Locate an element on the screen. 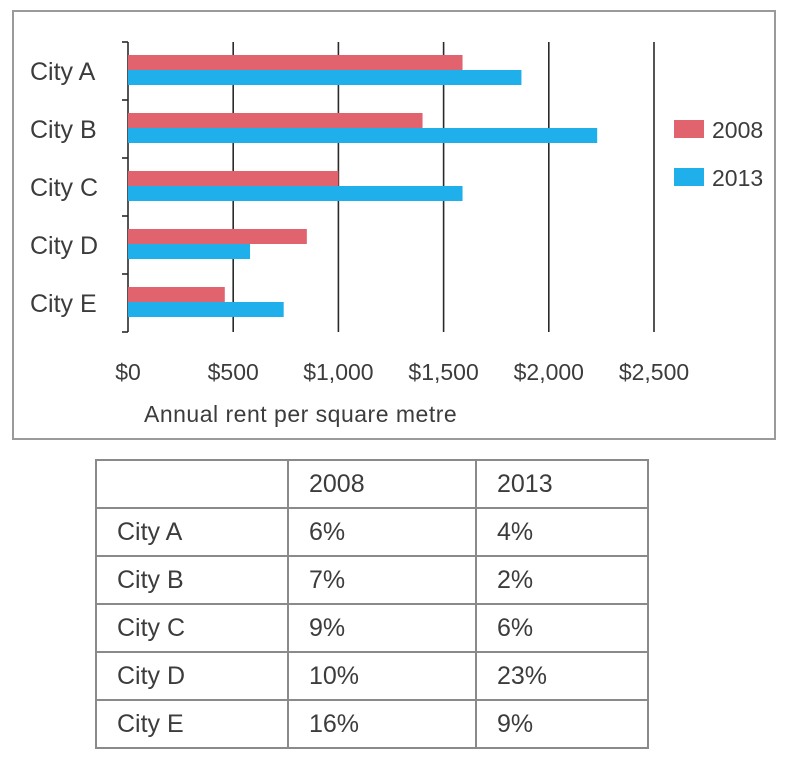 The image size is (788, 763). table-row: City E 16% 9% is located at coordinates (372, 724).